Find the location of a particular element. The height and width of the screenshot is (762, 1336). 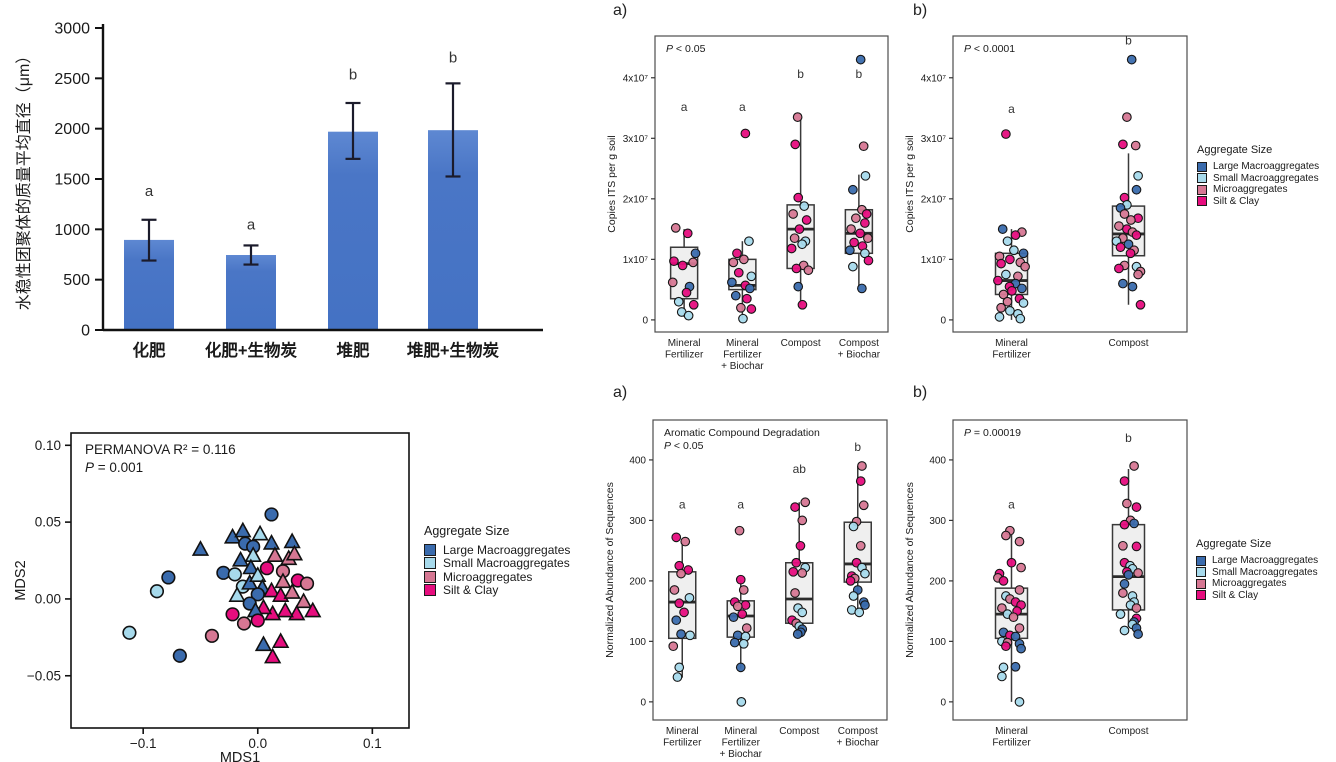

micro-swatch-icon is located at coordinates (1202, 189).